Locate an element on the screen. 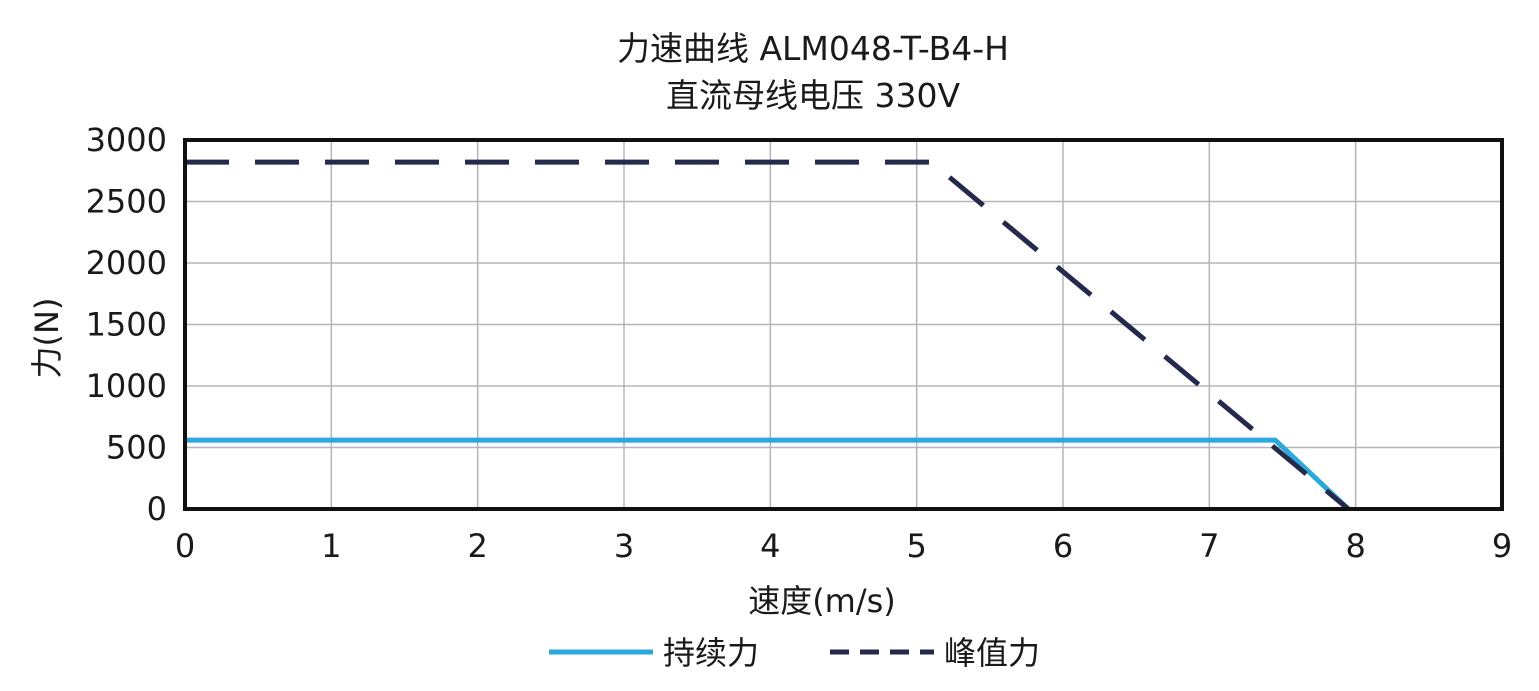  x-tick-label: 3 is located at coordinates (624, 546).